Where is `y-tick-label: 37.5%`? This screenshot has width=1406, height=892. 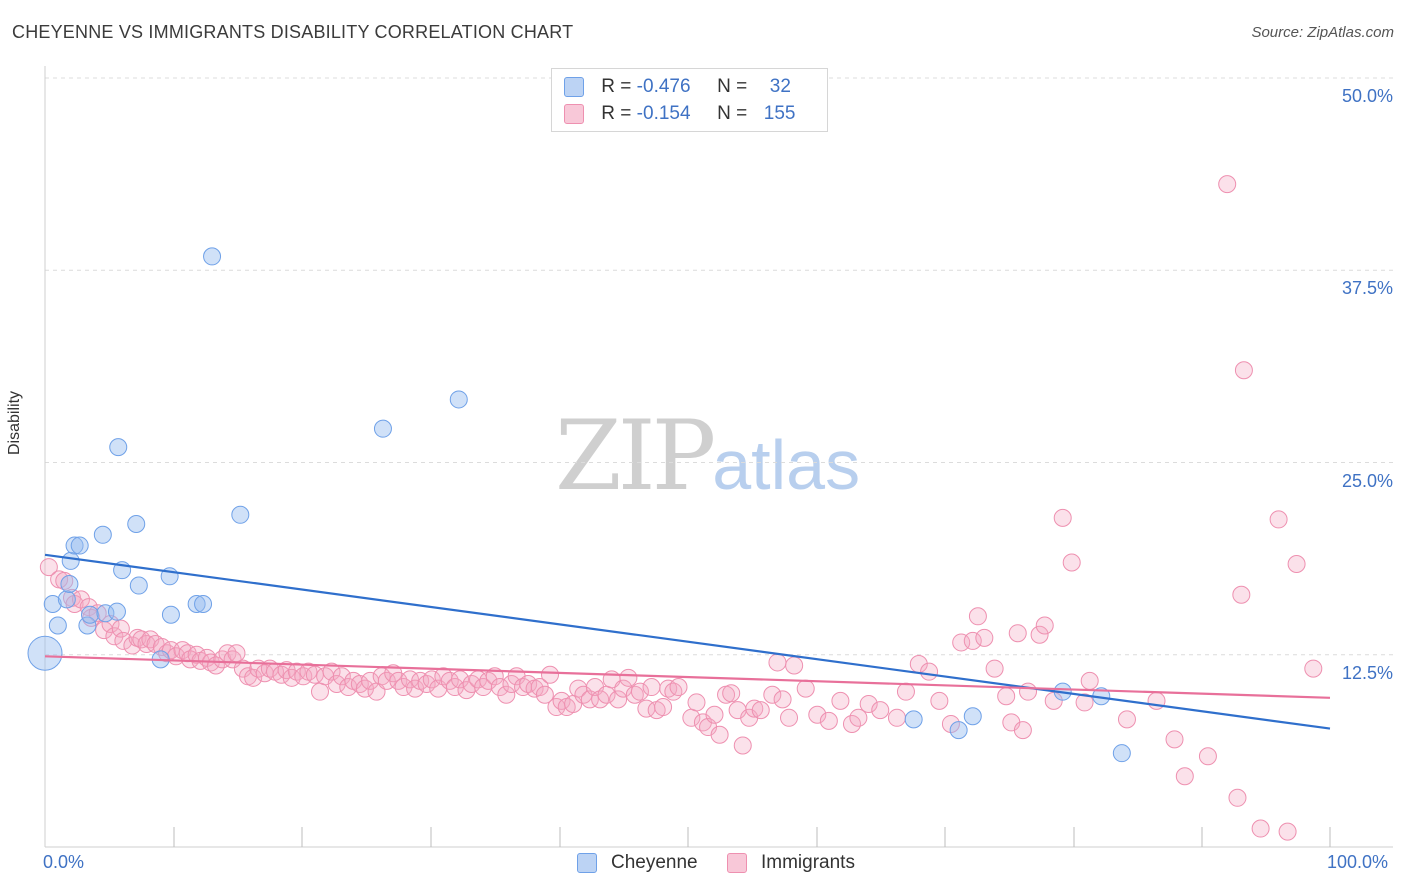 y-tick-label: 37.5% is located at coordinates (1367, 288).